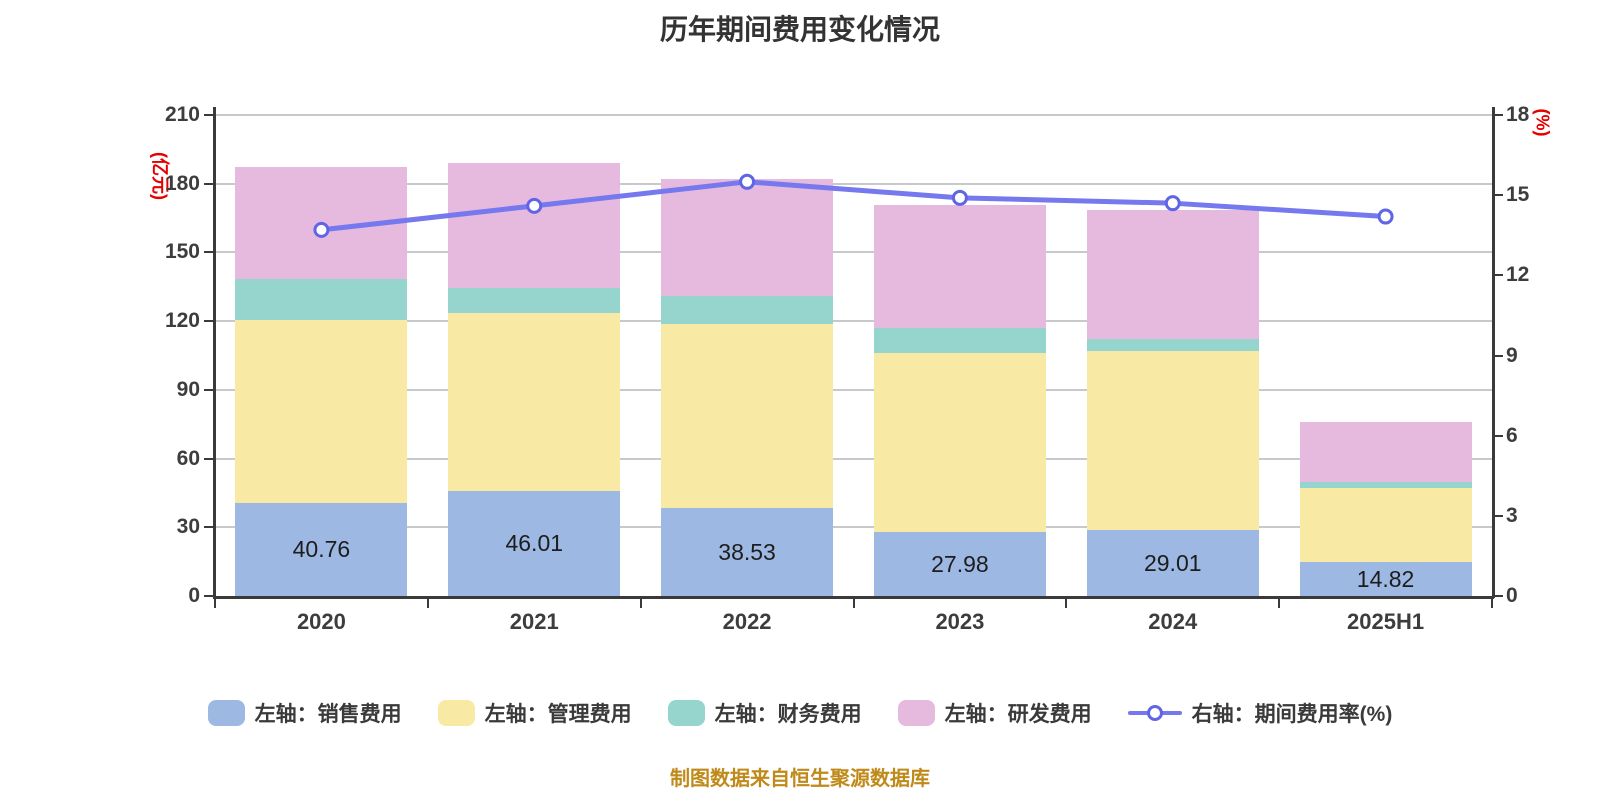 This screenshot has width=1600, height=800. What do you see at coordinates (1018, 714) in the screenshot?
I see `legend-label: 左轴：研发费用` at bounding box center [1018, 714].